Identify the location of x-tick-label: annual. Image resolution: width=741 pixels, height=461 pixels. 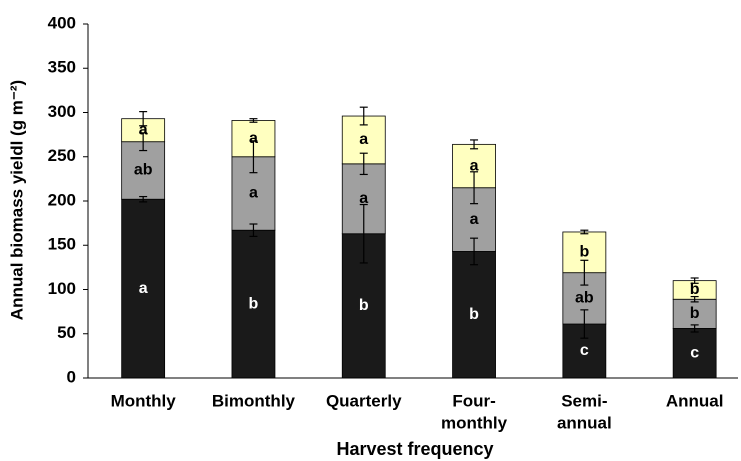
(584, 422).